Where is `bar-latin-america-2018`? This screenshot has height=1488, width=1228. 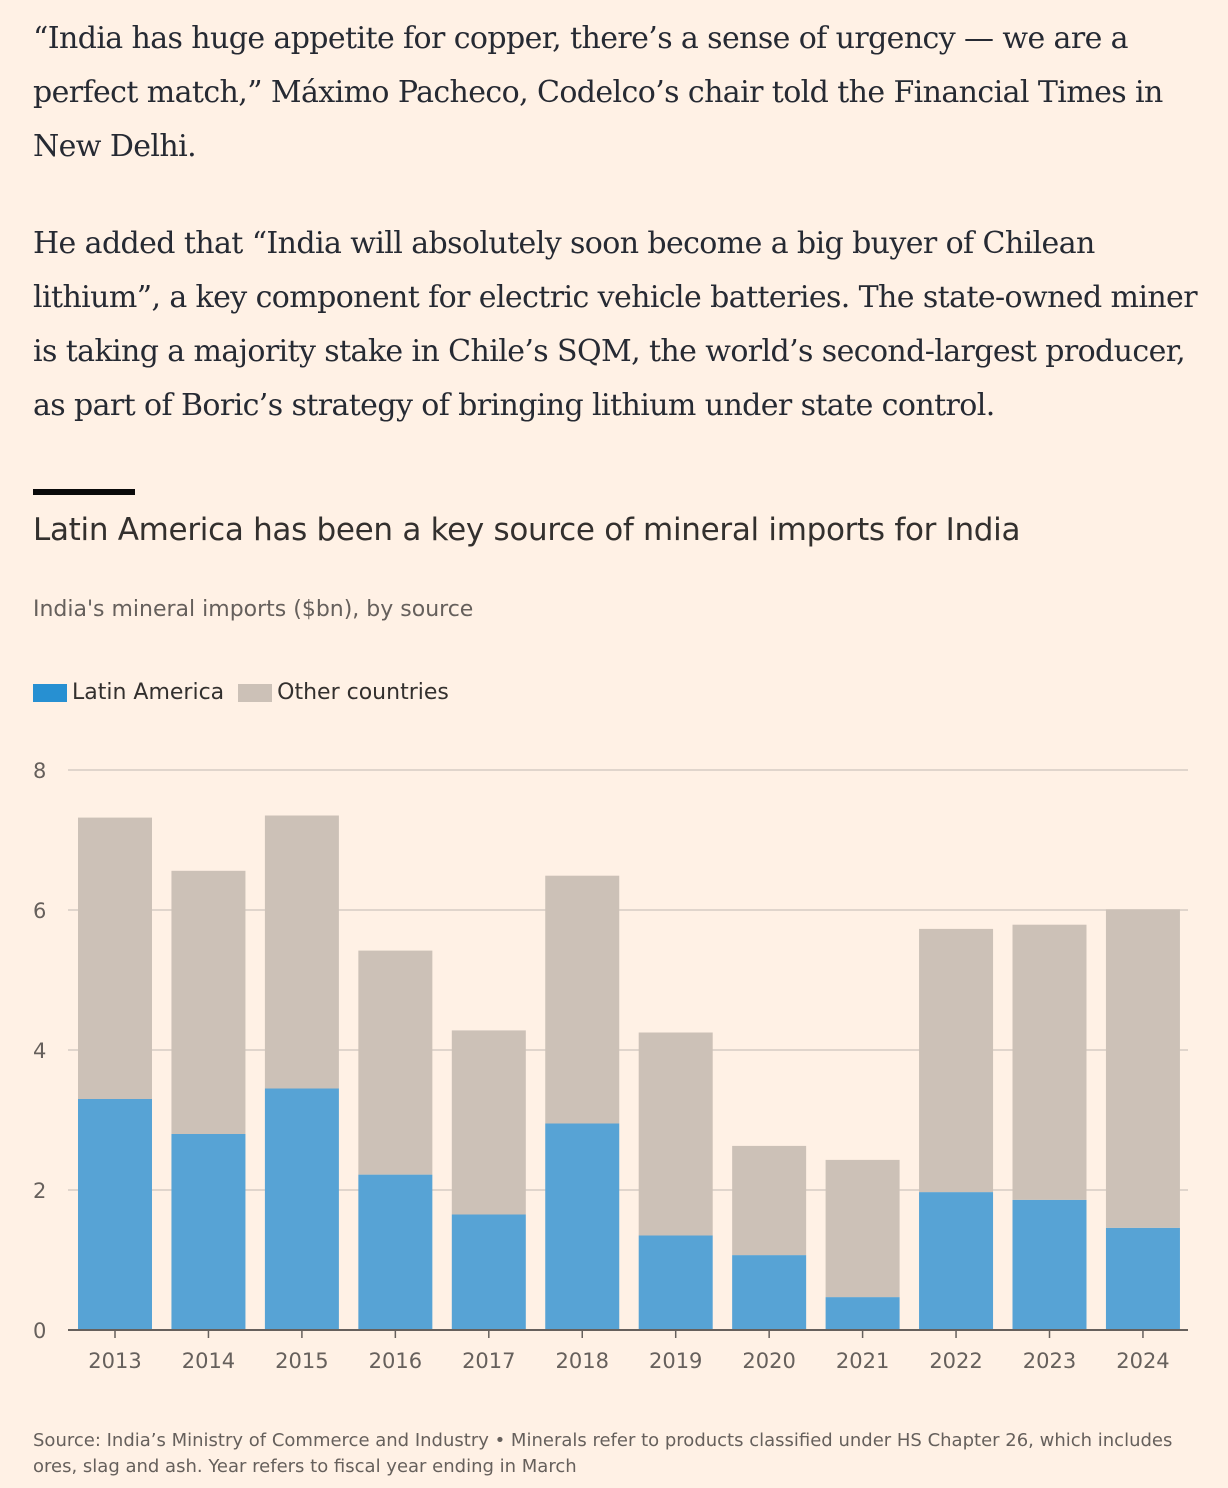 bar-latin-america-2018 is located at coordinates (582, 1226).